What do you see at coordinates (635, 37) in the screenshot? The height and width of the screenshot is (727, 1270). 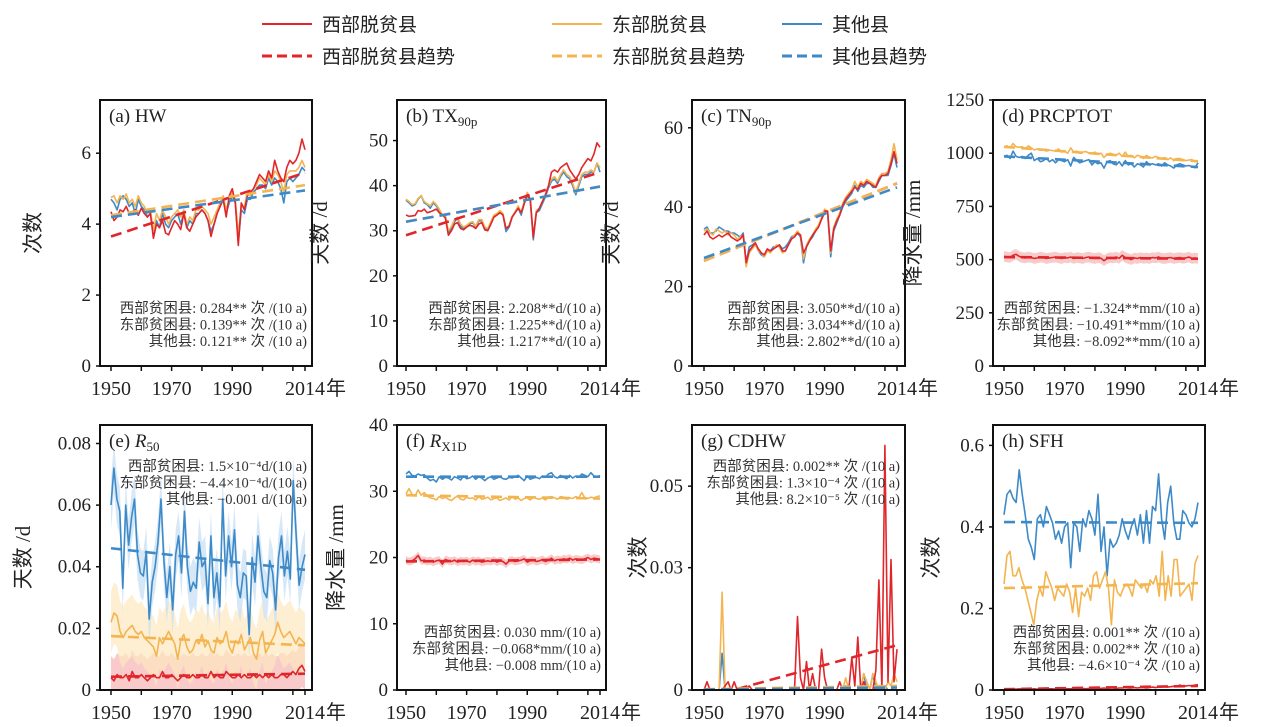 I see `figure-legend: 西部脱贫县 东部脱贫县 其他县 西部脱贫县趋势 东部脱贫县趋势 其他县趋势` at bounding box center [635, 37].